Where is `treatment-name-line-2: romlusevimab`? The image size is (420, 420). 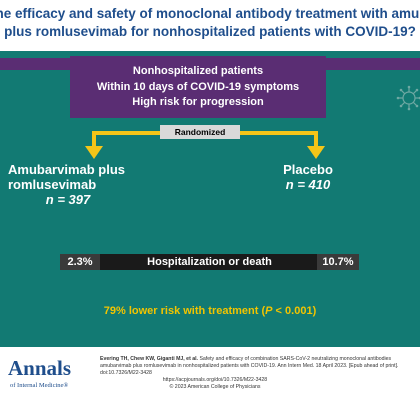 treatment-name-line-2: romlusevimab is located at coordinates (52, 184).